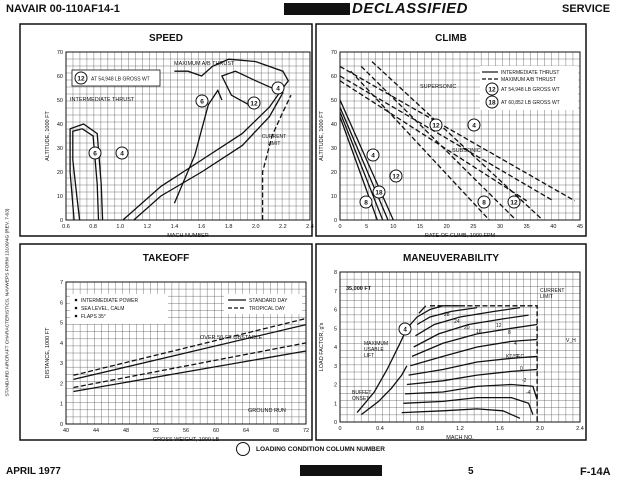 The image size is (626, 500). I want to click on takeoff-xtick: 68, so click(276, 431).